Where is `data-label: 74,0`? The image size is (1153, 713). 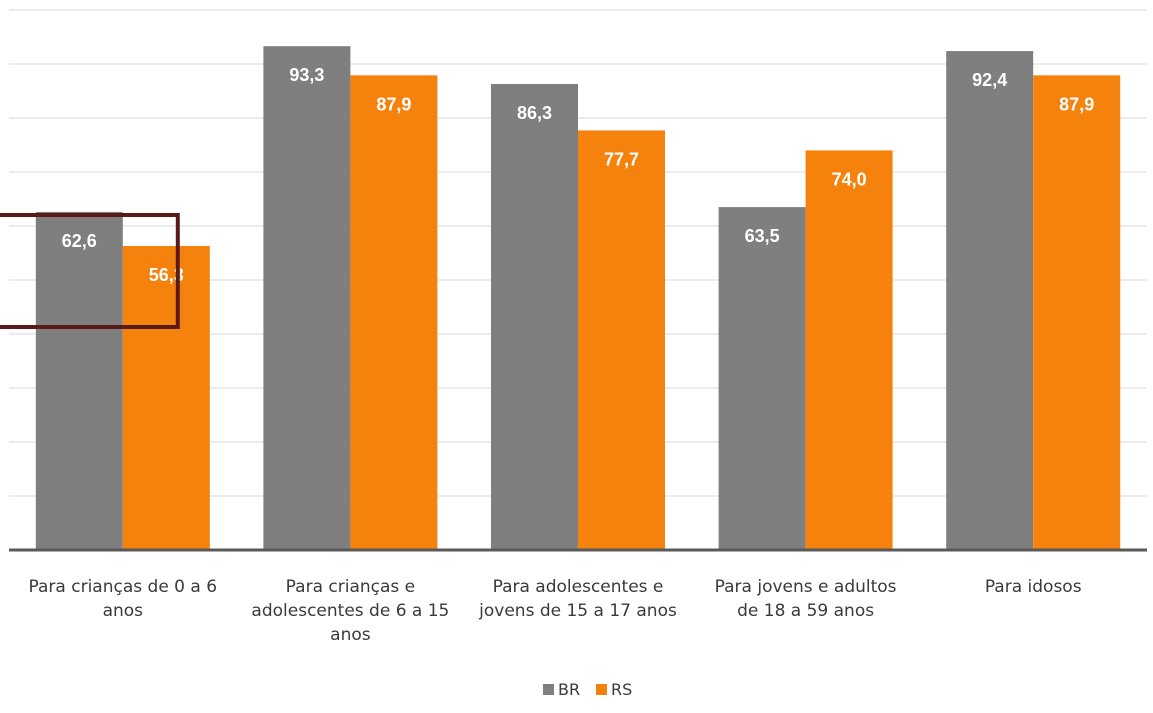
data-label: 74,0 is located at coordinates (849, 179).